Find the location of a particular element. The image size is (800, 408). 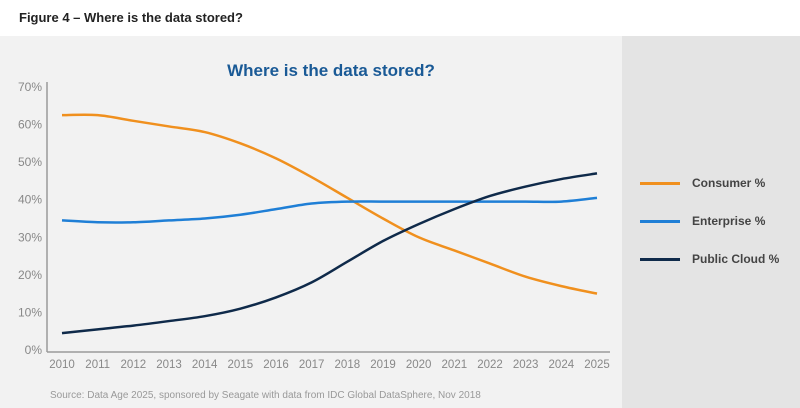

y-tick-label: 10% is located at coordinates (30, 312).